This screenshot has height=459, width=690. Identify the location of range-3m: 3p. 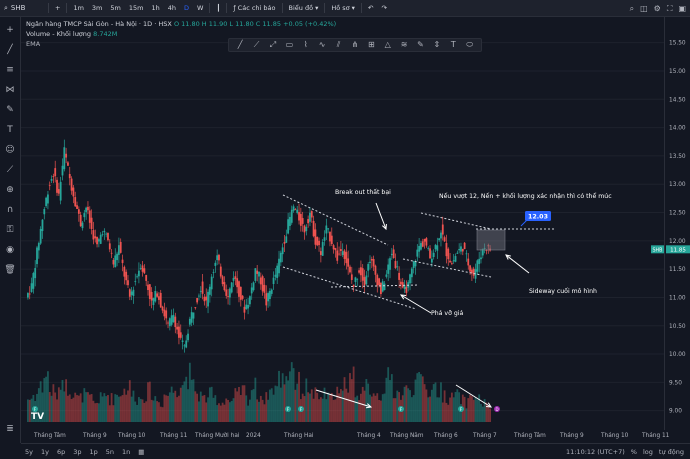
(77, 451).